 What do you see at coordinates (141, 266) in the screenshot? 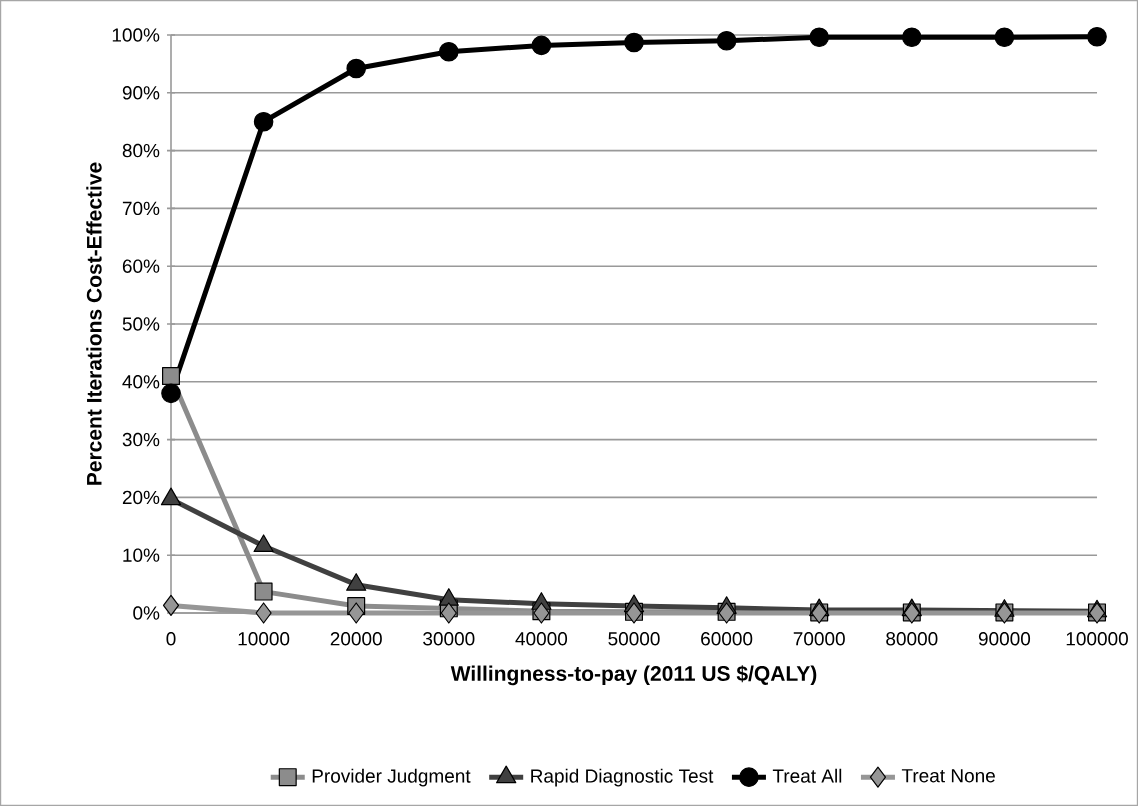
I see `y-tick-label: 60%` at bounding box center [141, 266].